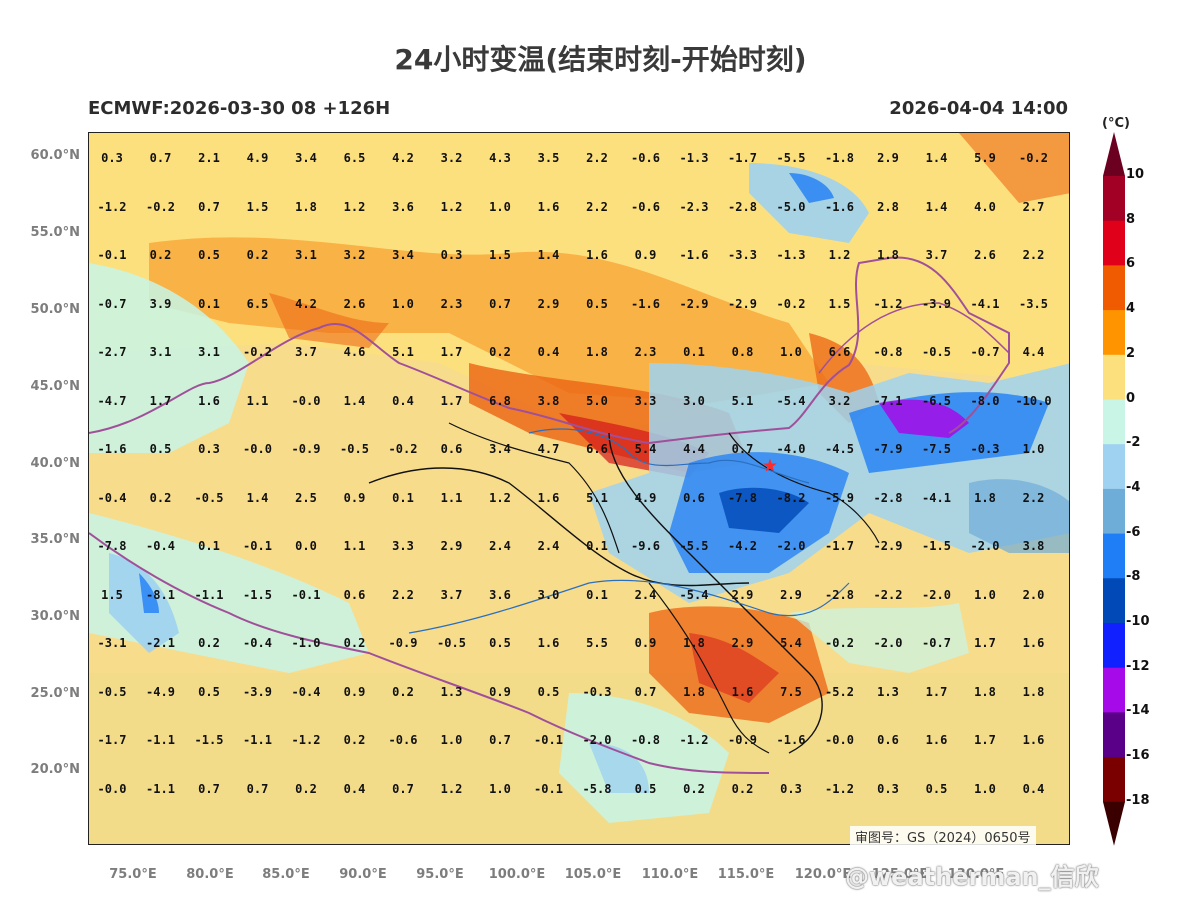 This screenshot has height=900, width=1201. I want to click on grid-value: 4.4, so click(694, 449).